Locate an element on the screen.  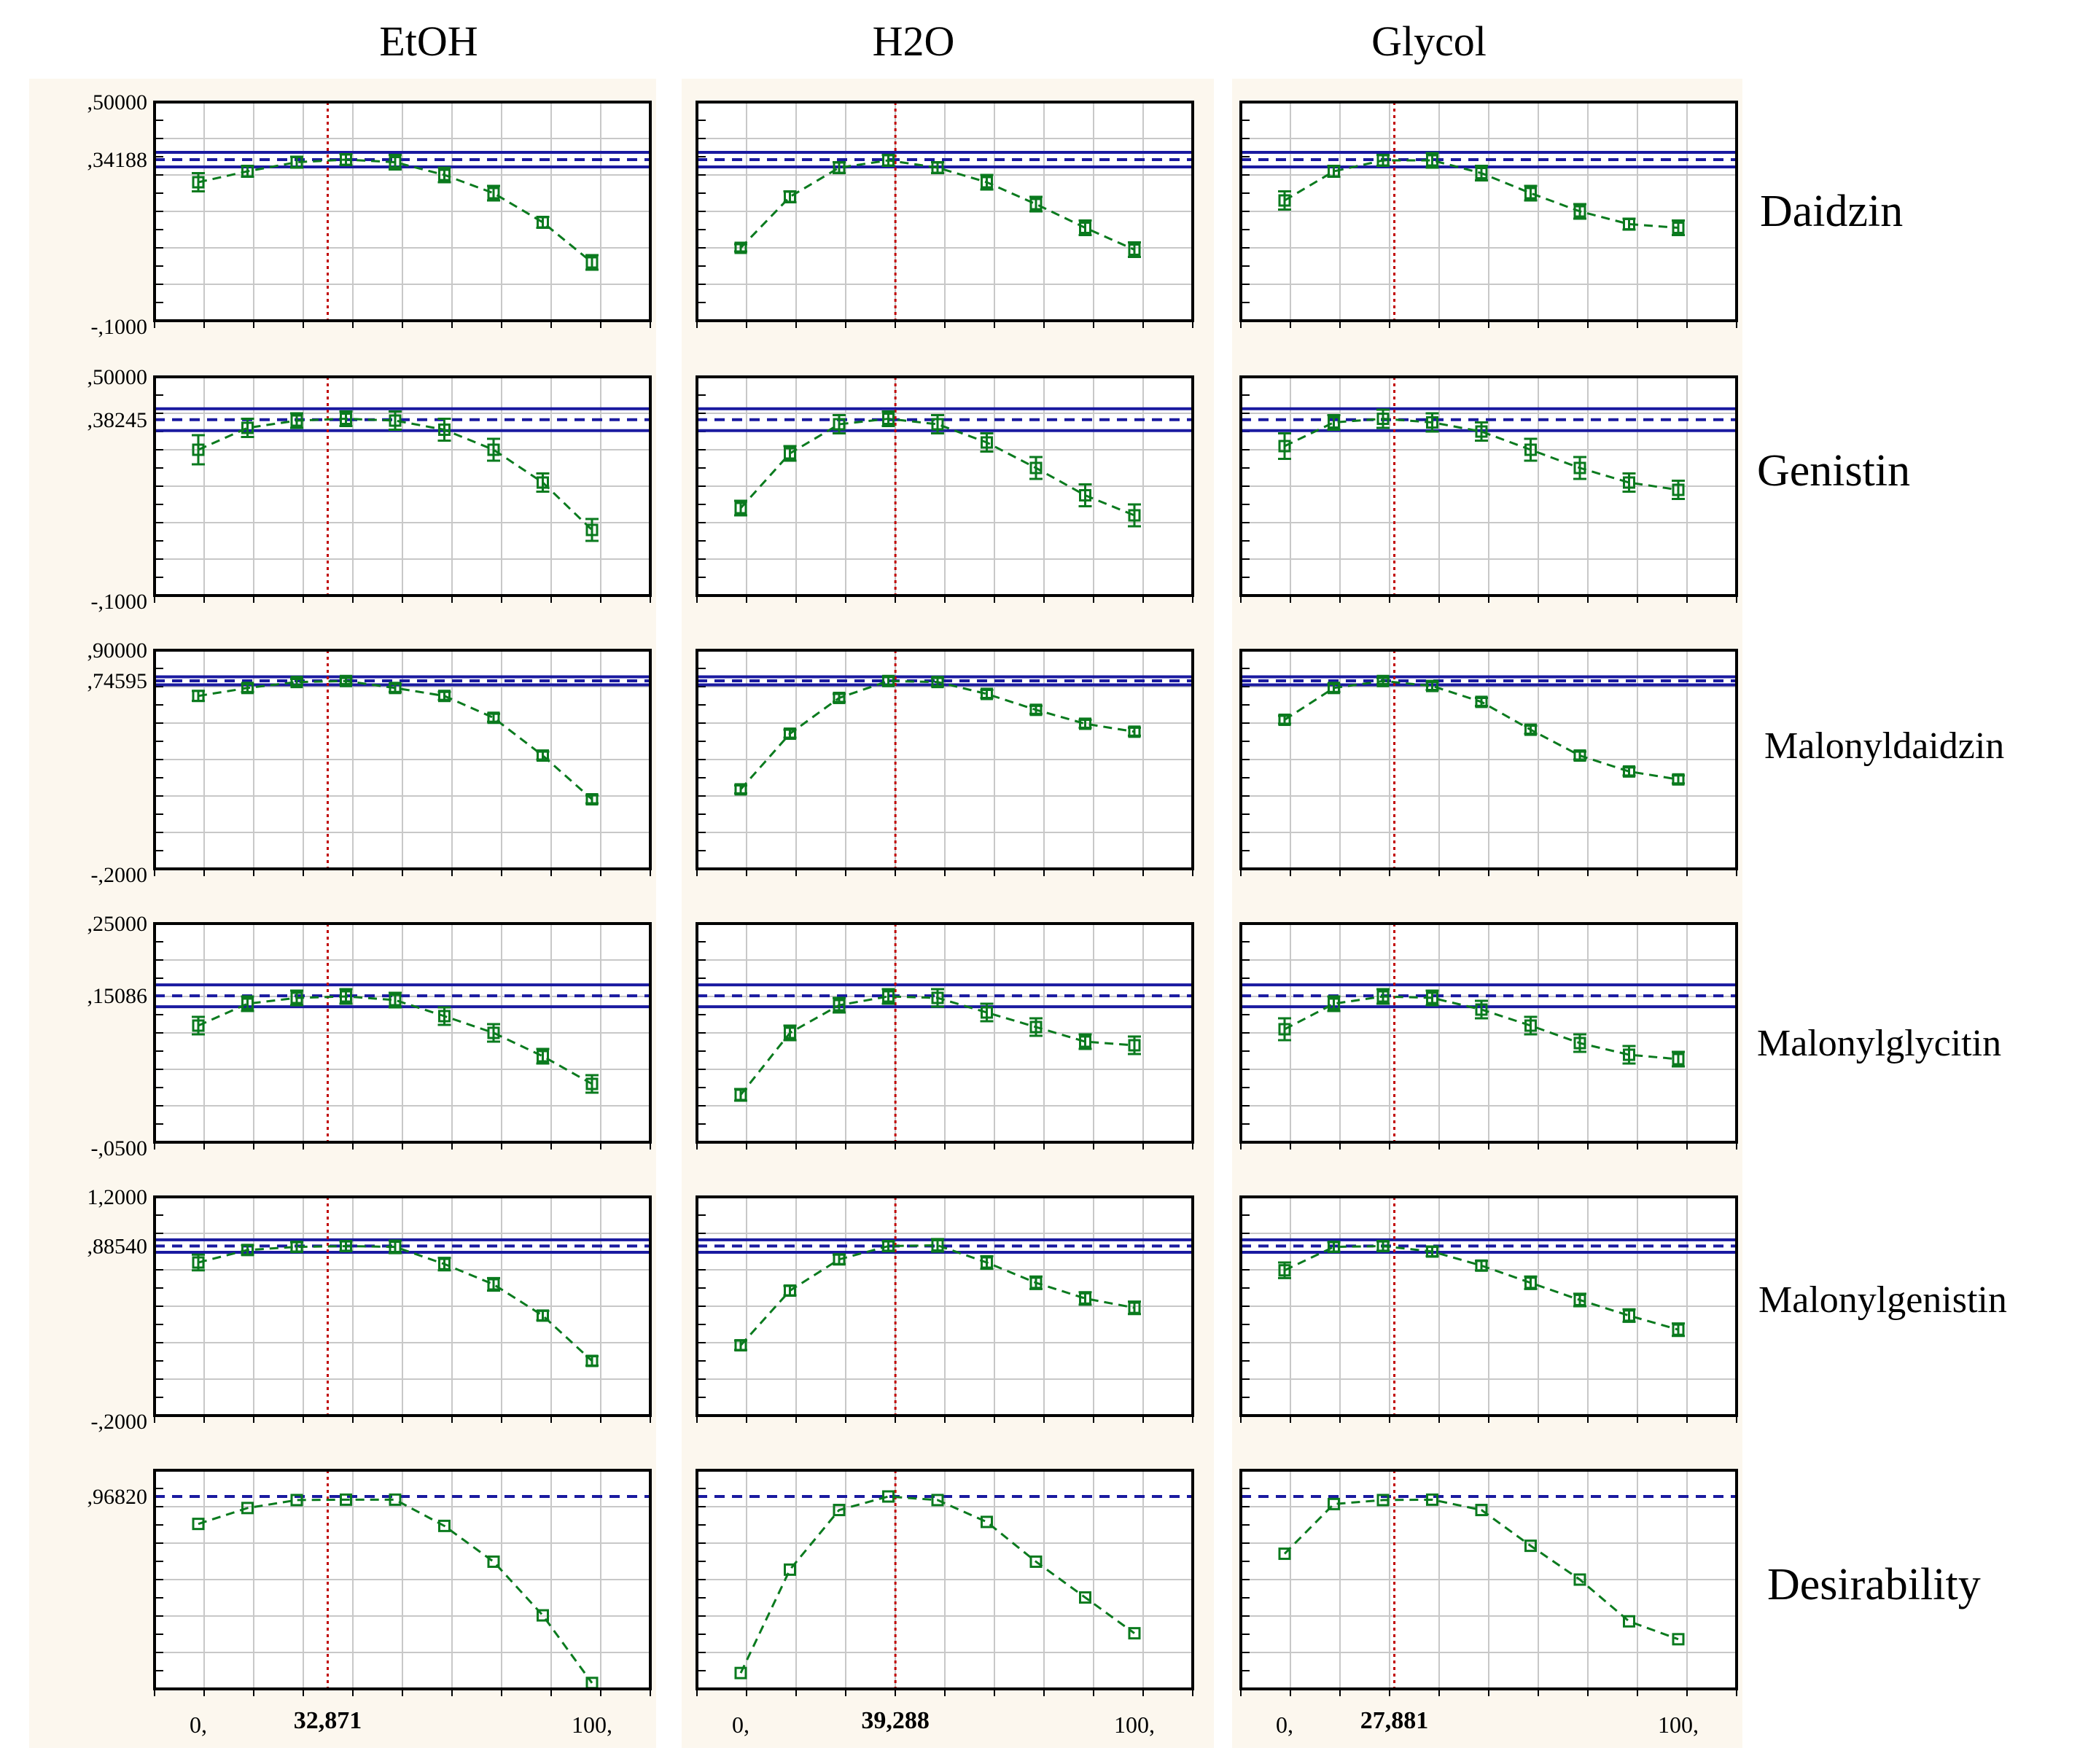
x-tick-label-optimum: 27,881 is located at coordinates (1395, 1720).